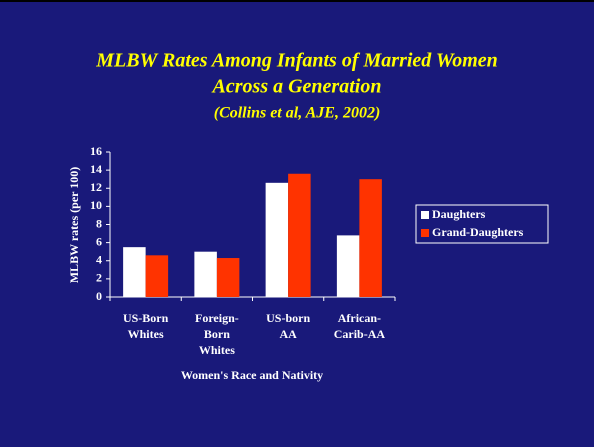  What do you see at coordinates (99, 241) in the screenshot?
I see `y-tick-label: 6` at bounding box center [99, 241].